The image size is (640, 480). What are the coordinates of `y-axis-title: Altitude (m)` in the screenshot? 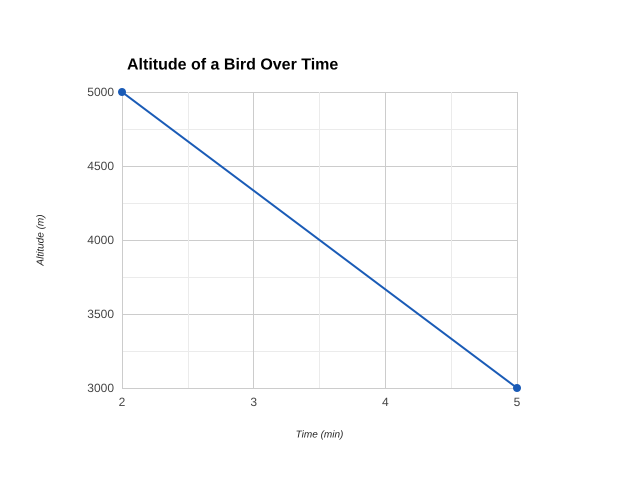 It's located at (41, 240).